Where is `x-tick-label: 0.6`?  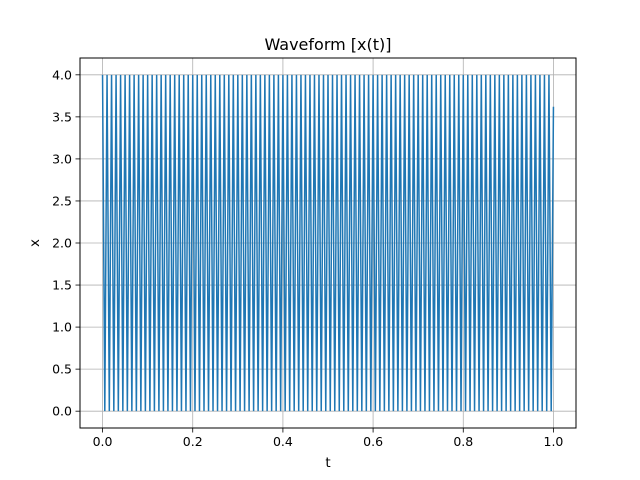
x-tick-label: 0.6 is located at coordinates (373, 441).